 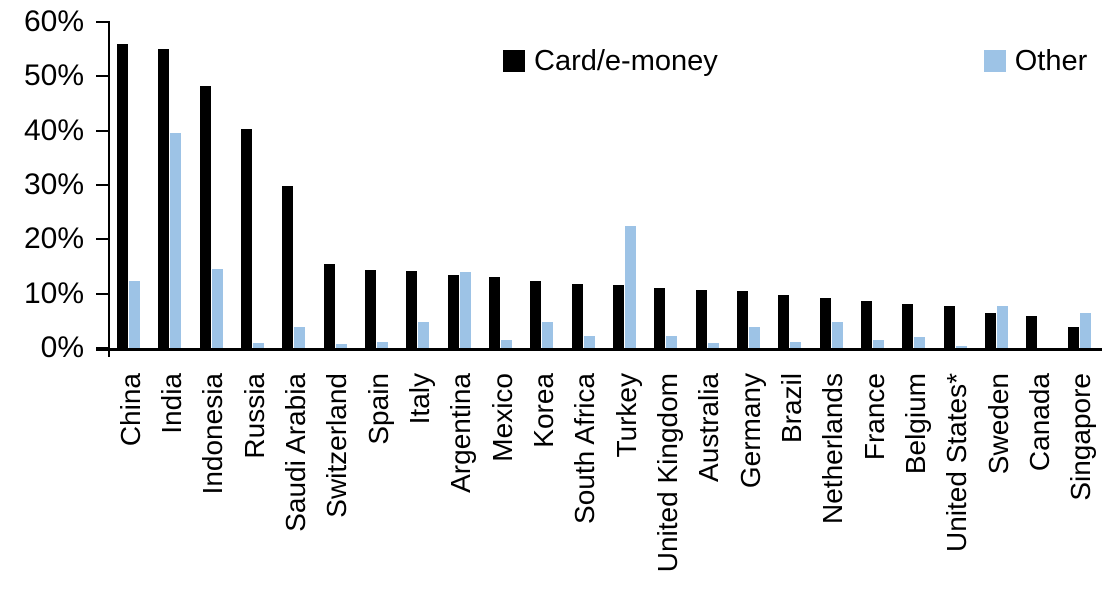 I want to click on legend: Card/e-money Other, so click(x=795, y=61).